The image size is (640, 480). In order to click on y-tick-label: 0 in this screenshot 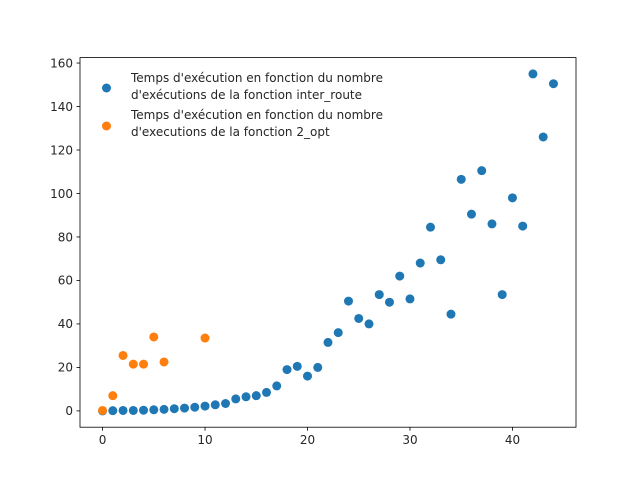, I will do `click(69, 411)`.